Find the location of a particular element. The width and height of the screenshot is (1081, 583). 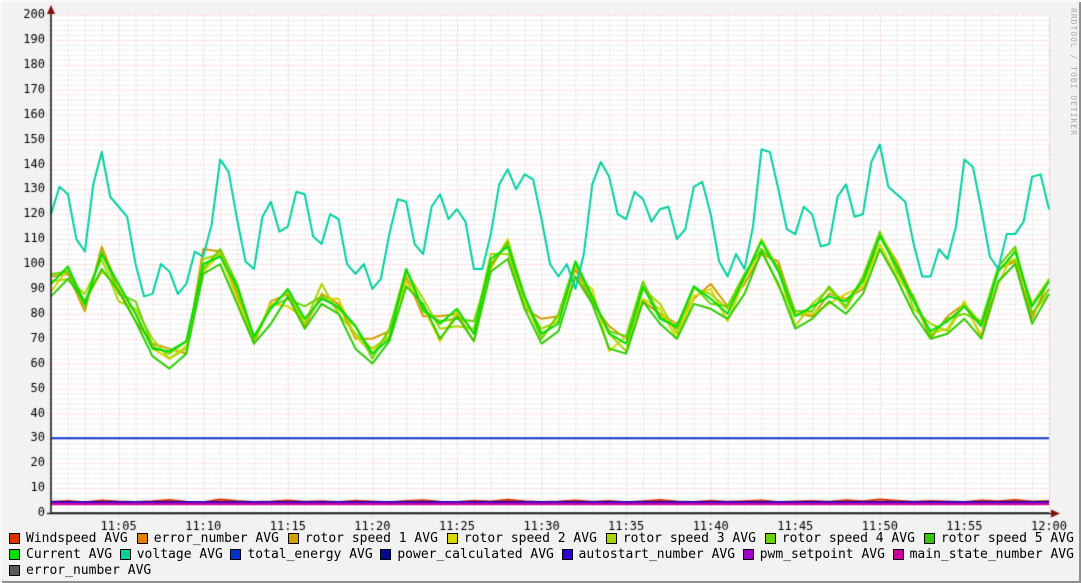

legend-item-voltage: voltage AVG is located at coordinates (171, 554).